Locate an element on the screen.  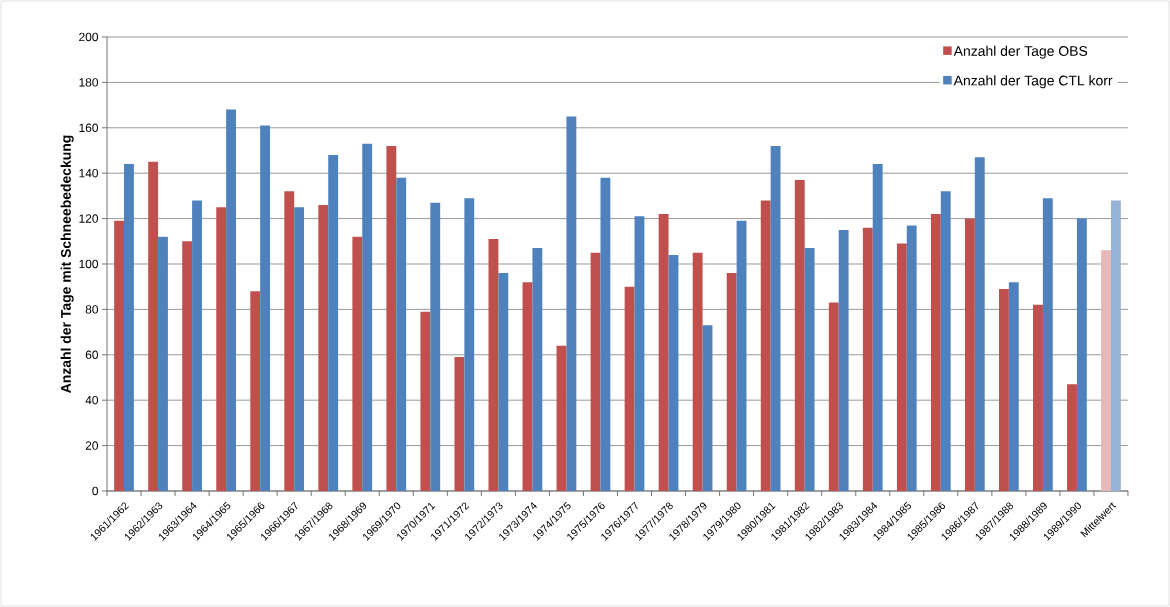
y-axis-title: Anzahl der Tage mit Schneebedeckung is located at coordinates (67, 264).